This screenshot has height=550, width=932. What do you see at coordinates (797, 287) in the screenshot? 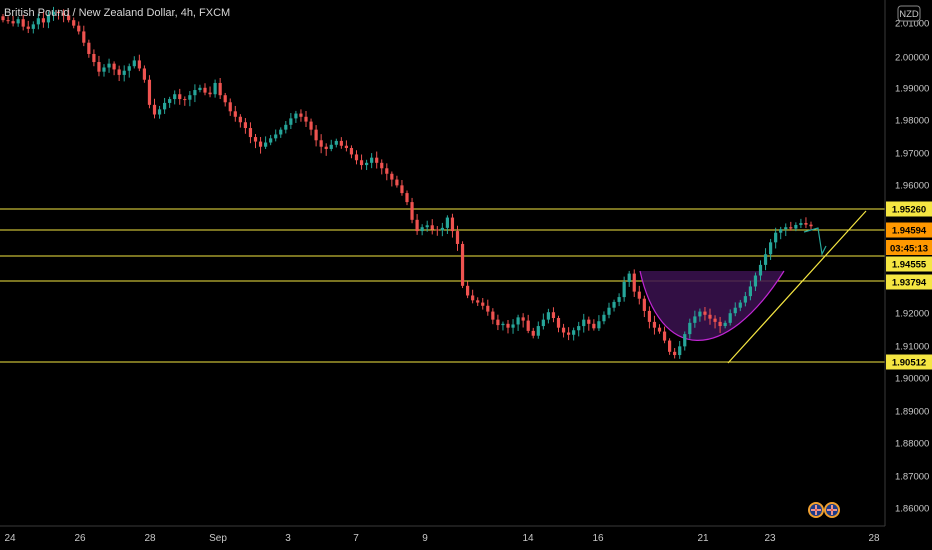
I see `rising-trendline` at bounding box center [797, 287].